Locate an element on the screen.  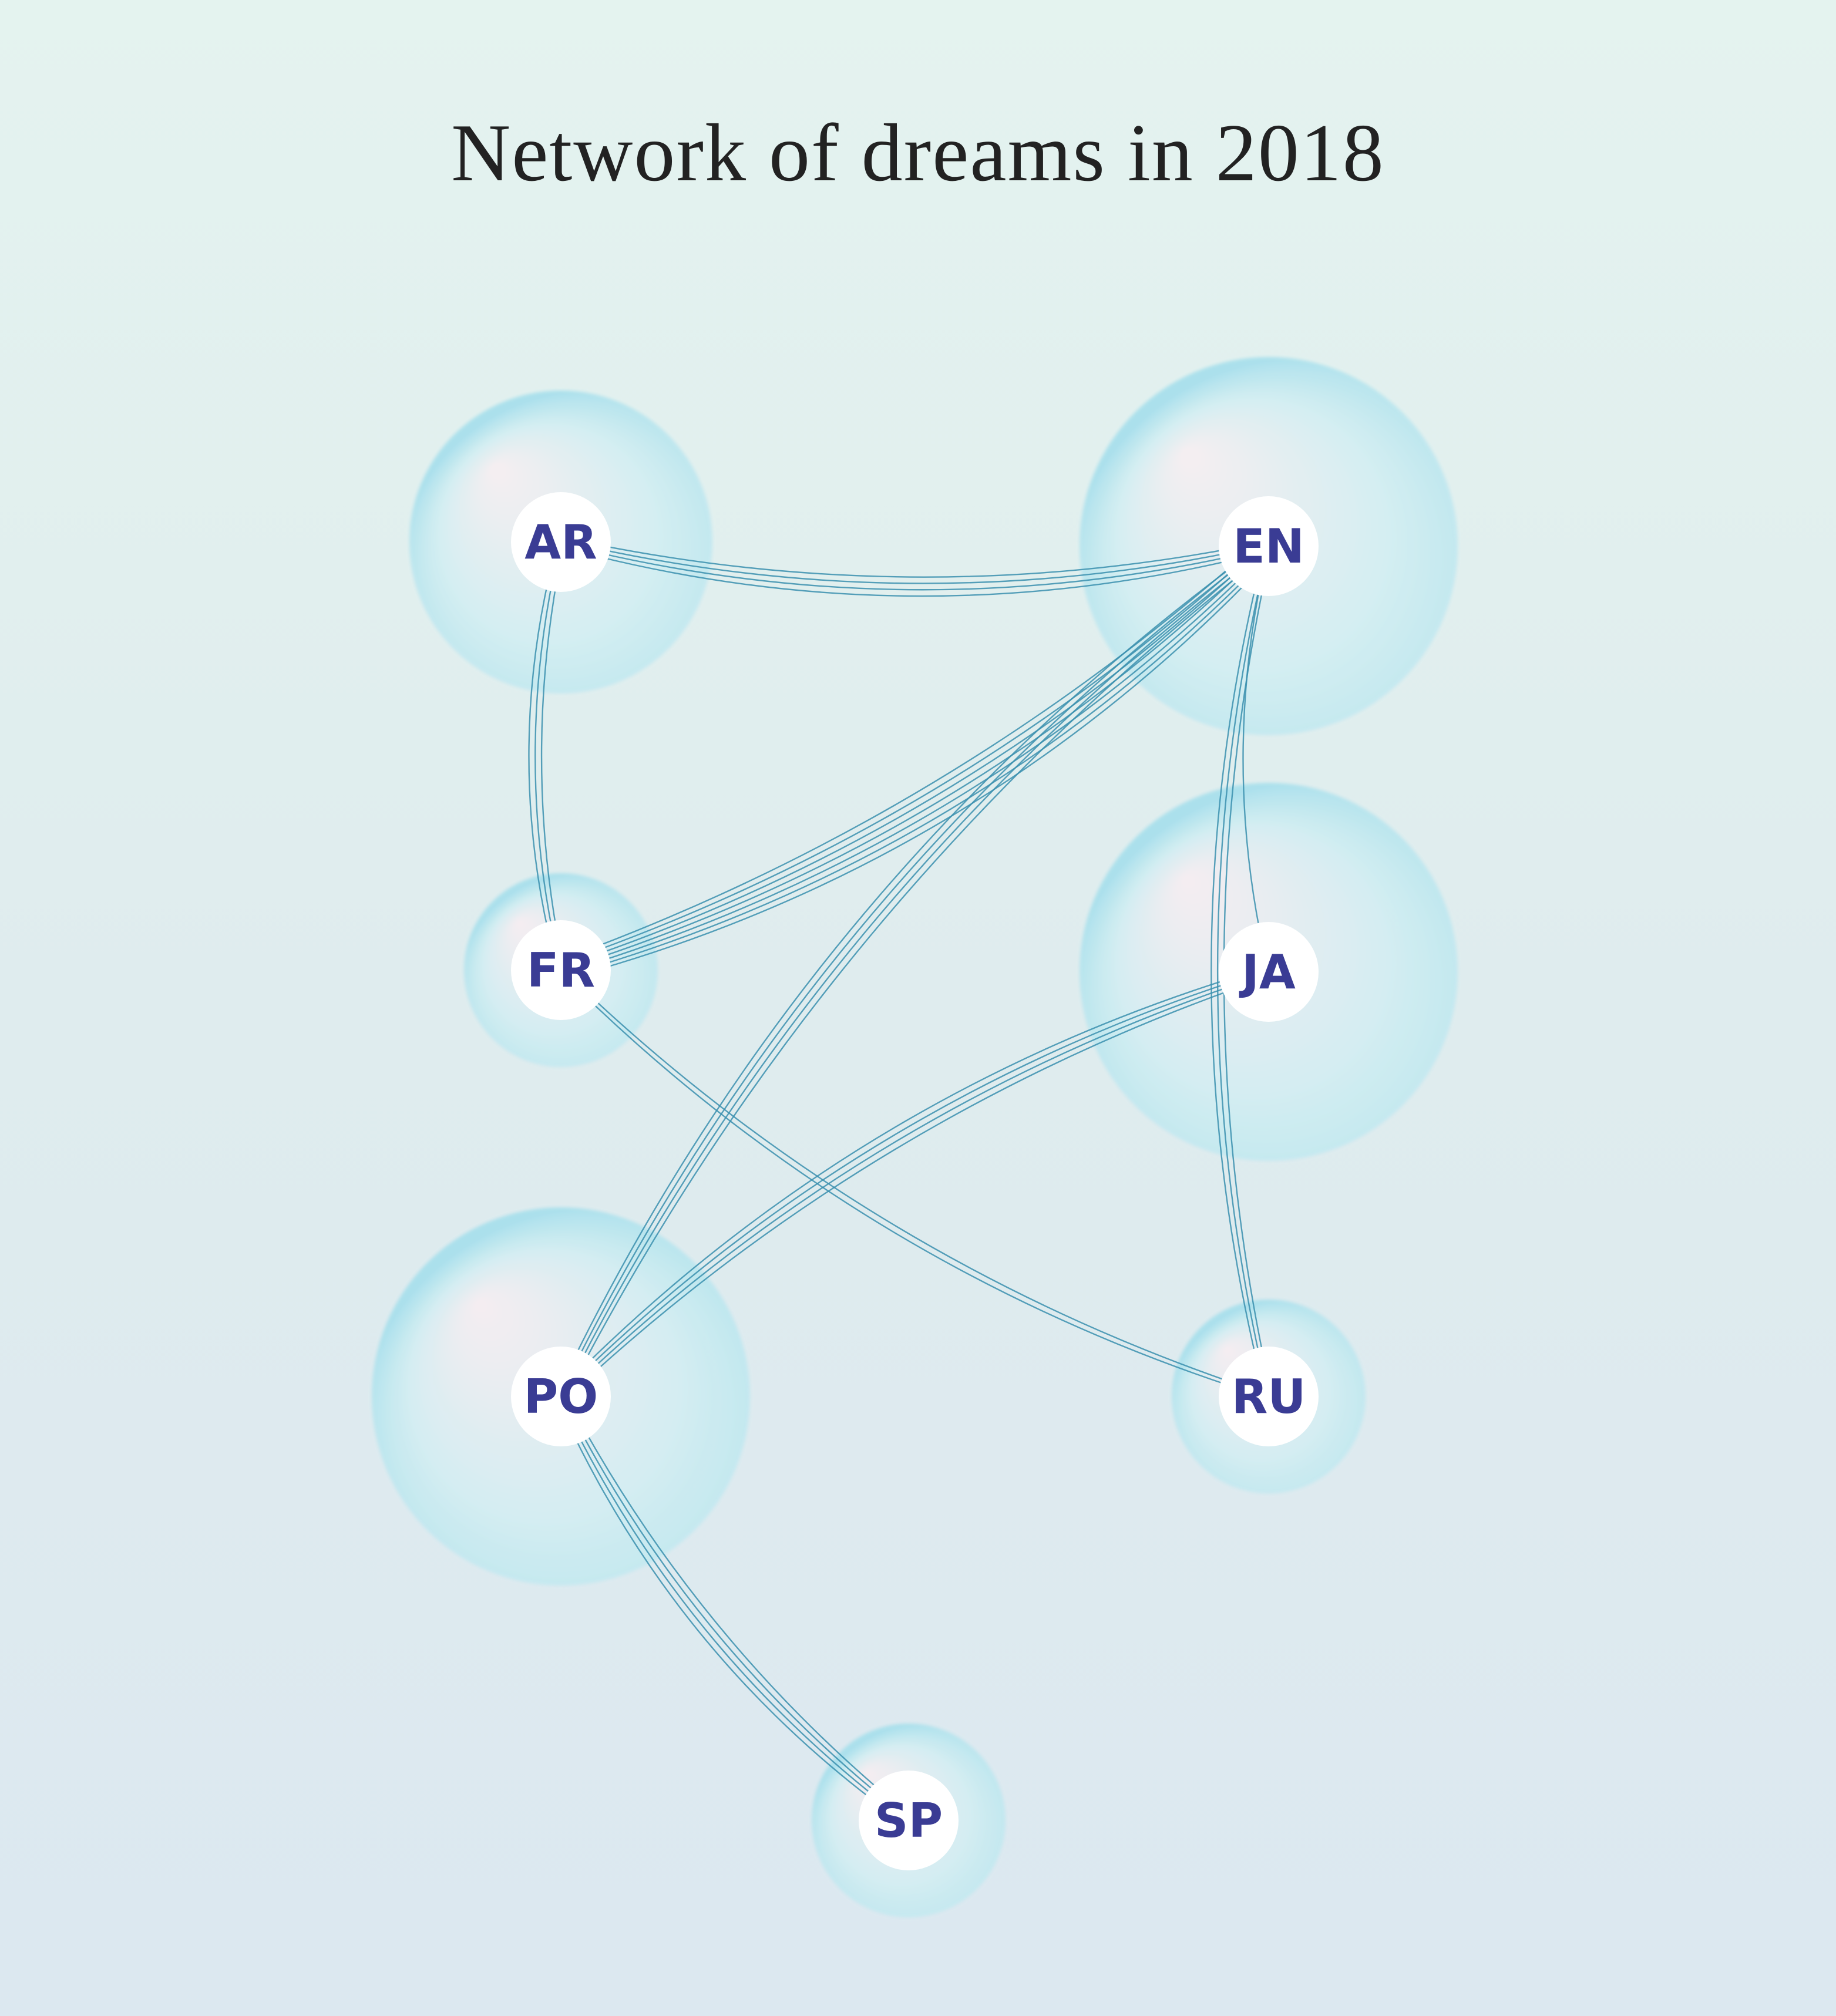
node-fr: FR is located at coordinates (561, 970).